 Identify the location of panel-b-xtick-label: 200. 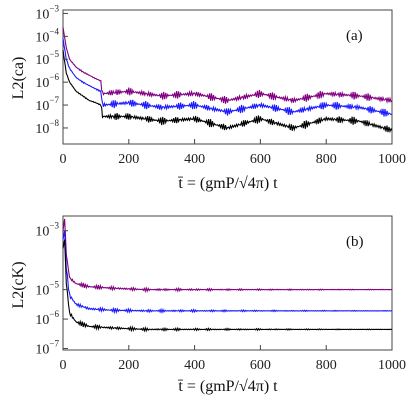
(128, 365).